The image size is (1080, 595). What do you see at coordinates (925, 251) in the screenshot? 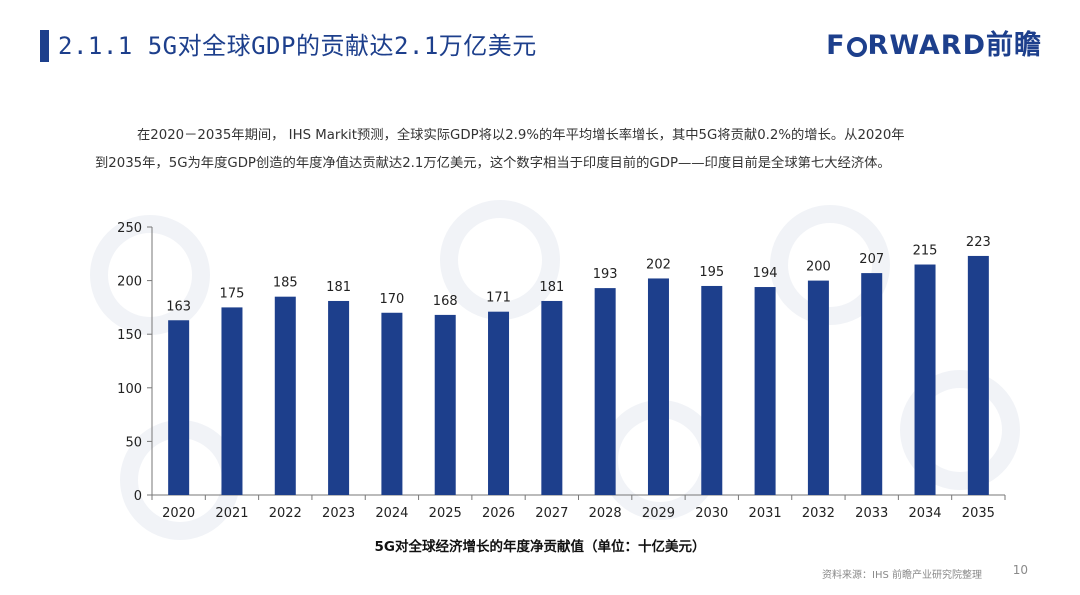
I see `data-label: 215` at bounding box center [925, 251].